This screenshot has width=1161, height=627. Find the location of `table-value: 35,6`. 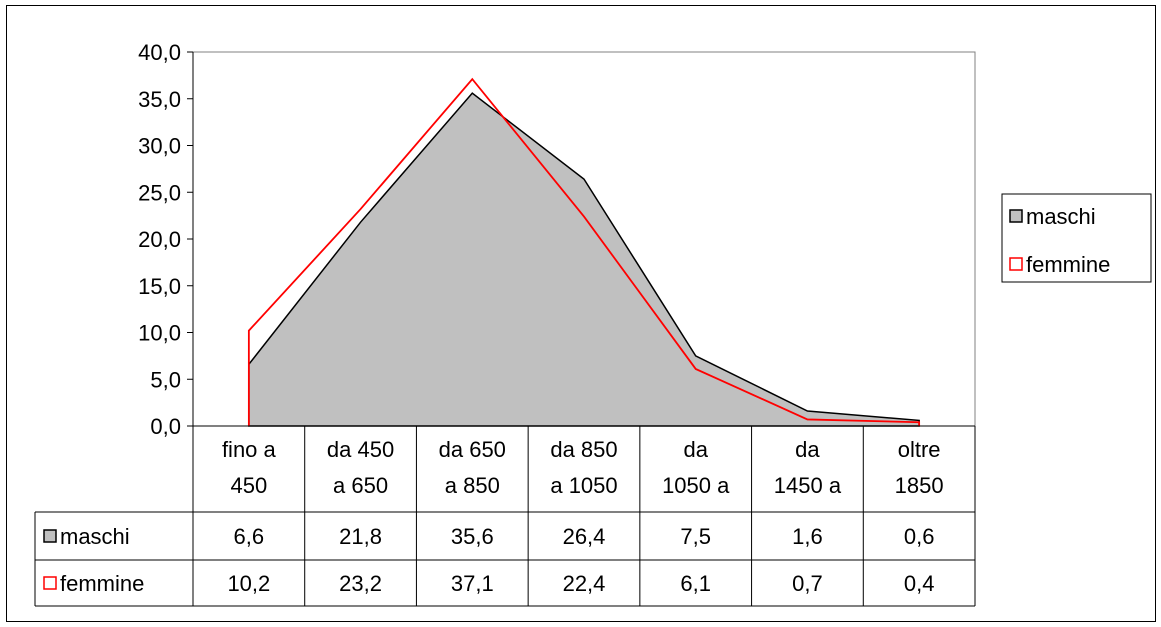

table-value: 35,6 is located at coordinates (472, 536).